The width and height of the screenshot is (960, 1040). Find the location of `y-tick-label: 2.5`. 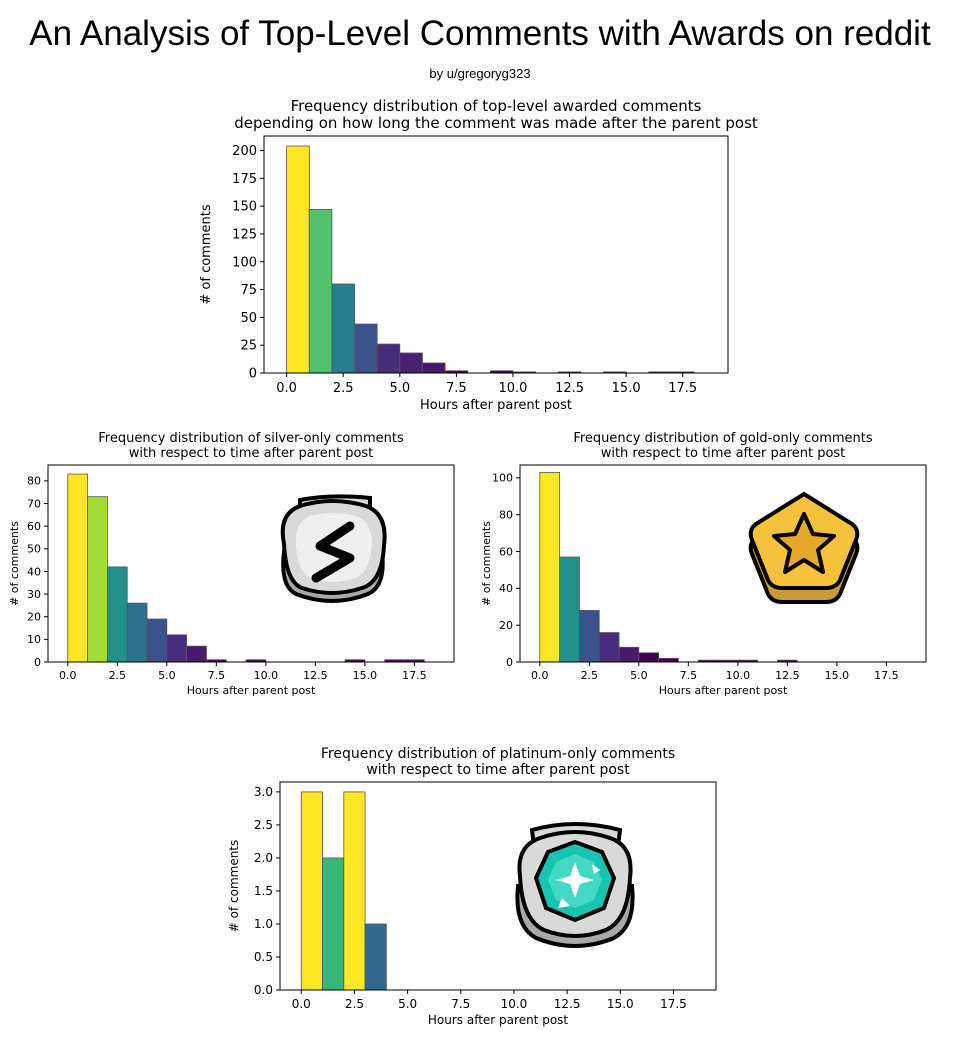

y-tick-label: 2.5 is located at coordinates (263, 825).